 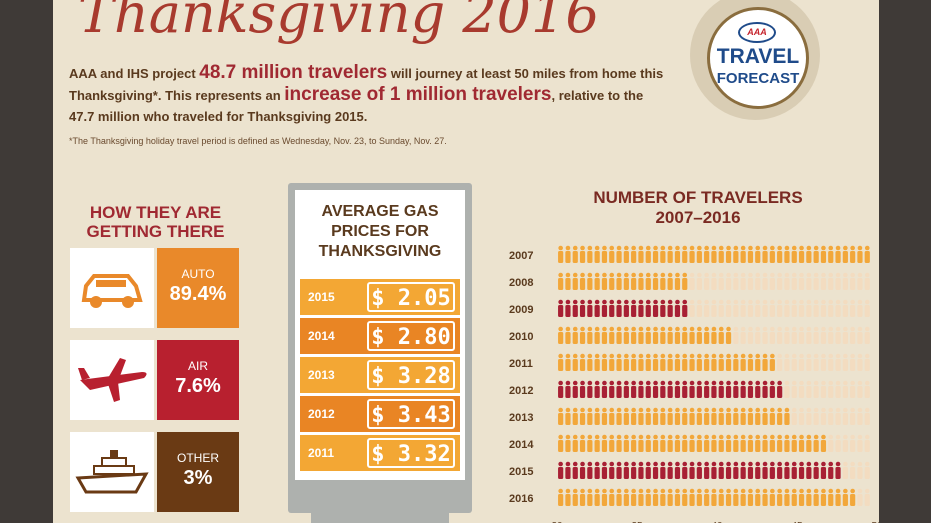 What do you see at coordinates (411, 297) in the screenshot?
I see `gas-price: $ 2.05` at bounding box center [411, 297].